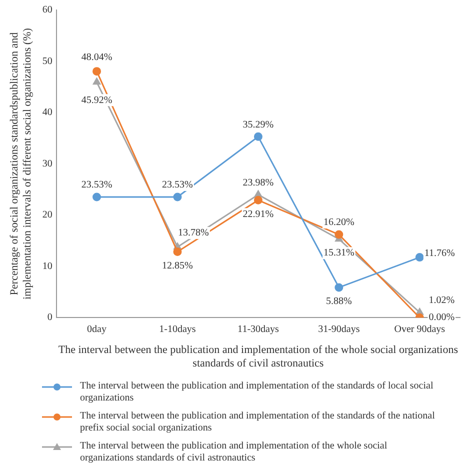 The image size is (474, 474). What do you see at coordinates (177, 266) in the screenshot?
I see `data-label: 12.85%` at bounding box center [177, 266].